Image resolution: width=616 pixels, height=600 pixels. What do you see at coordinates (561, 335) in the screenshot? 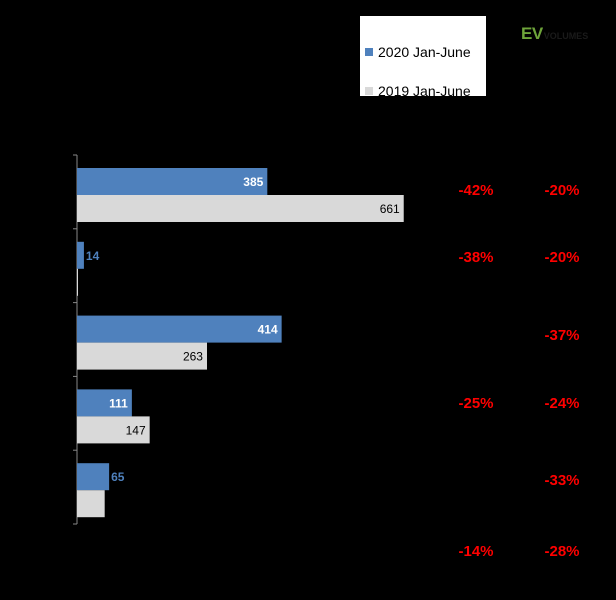
I see `change-label-ytd: -37%` at bounding box center [561, 335].